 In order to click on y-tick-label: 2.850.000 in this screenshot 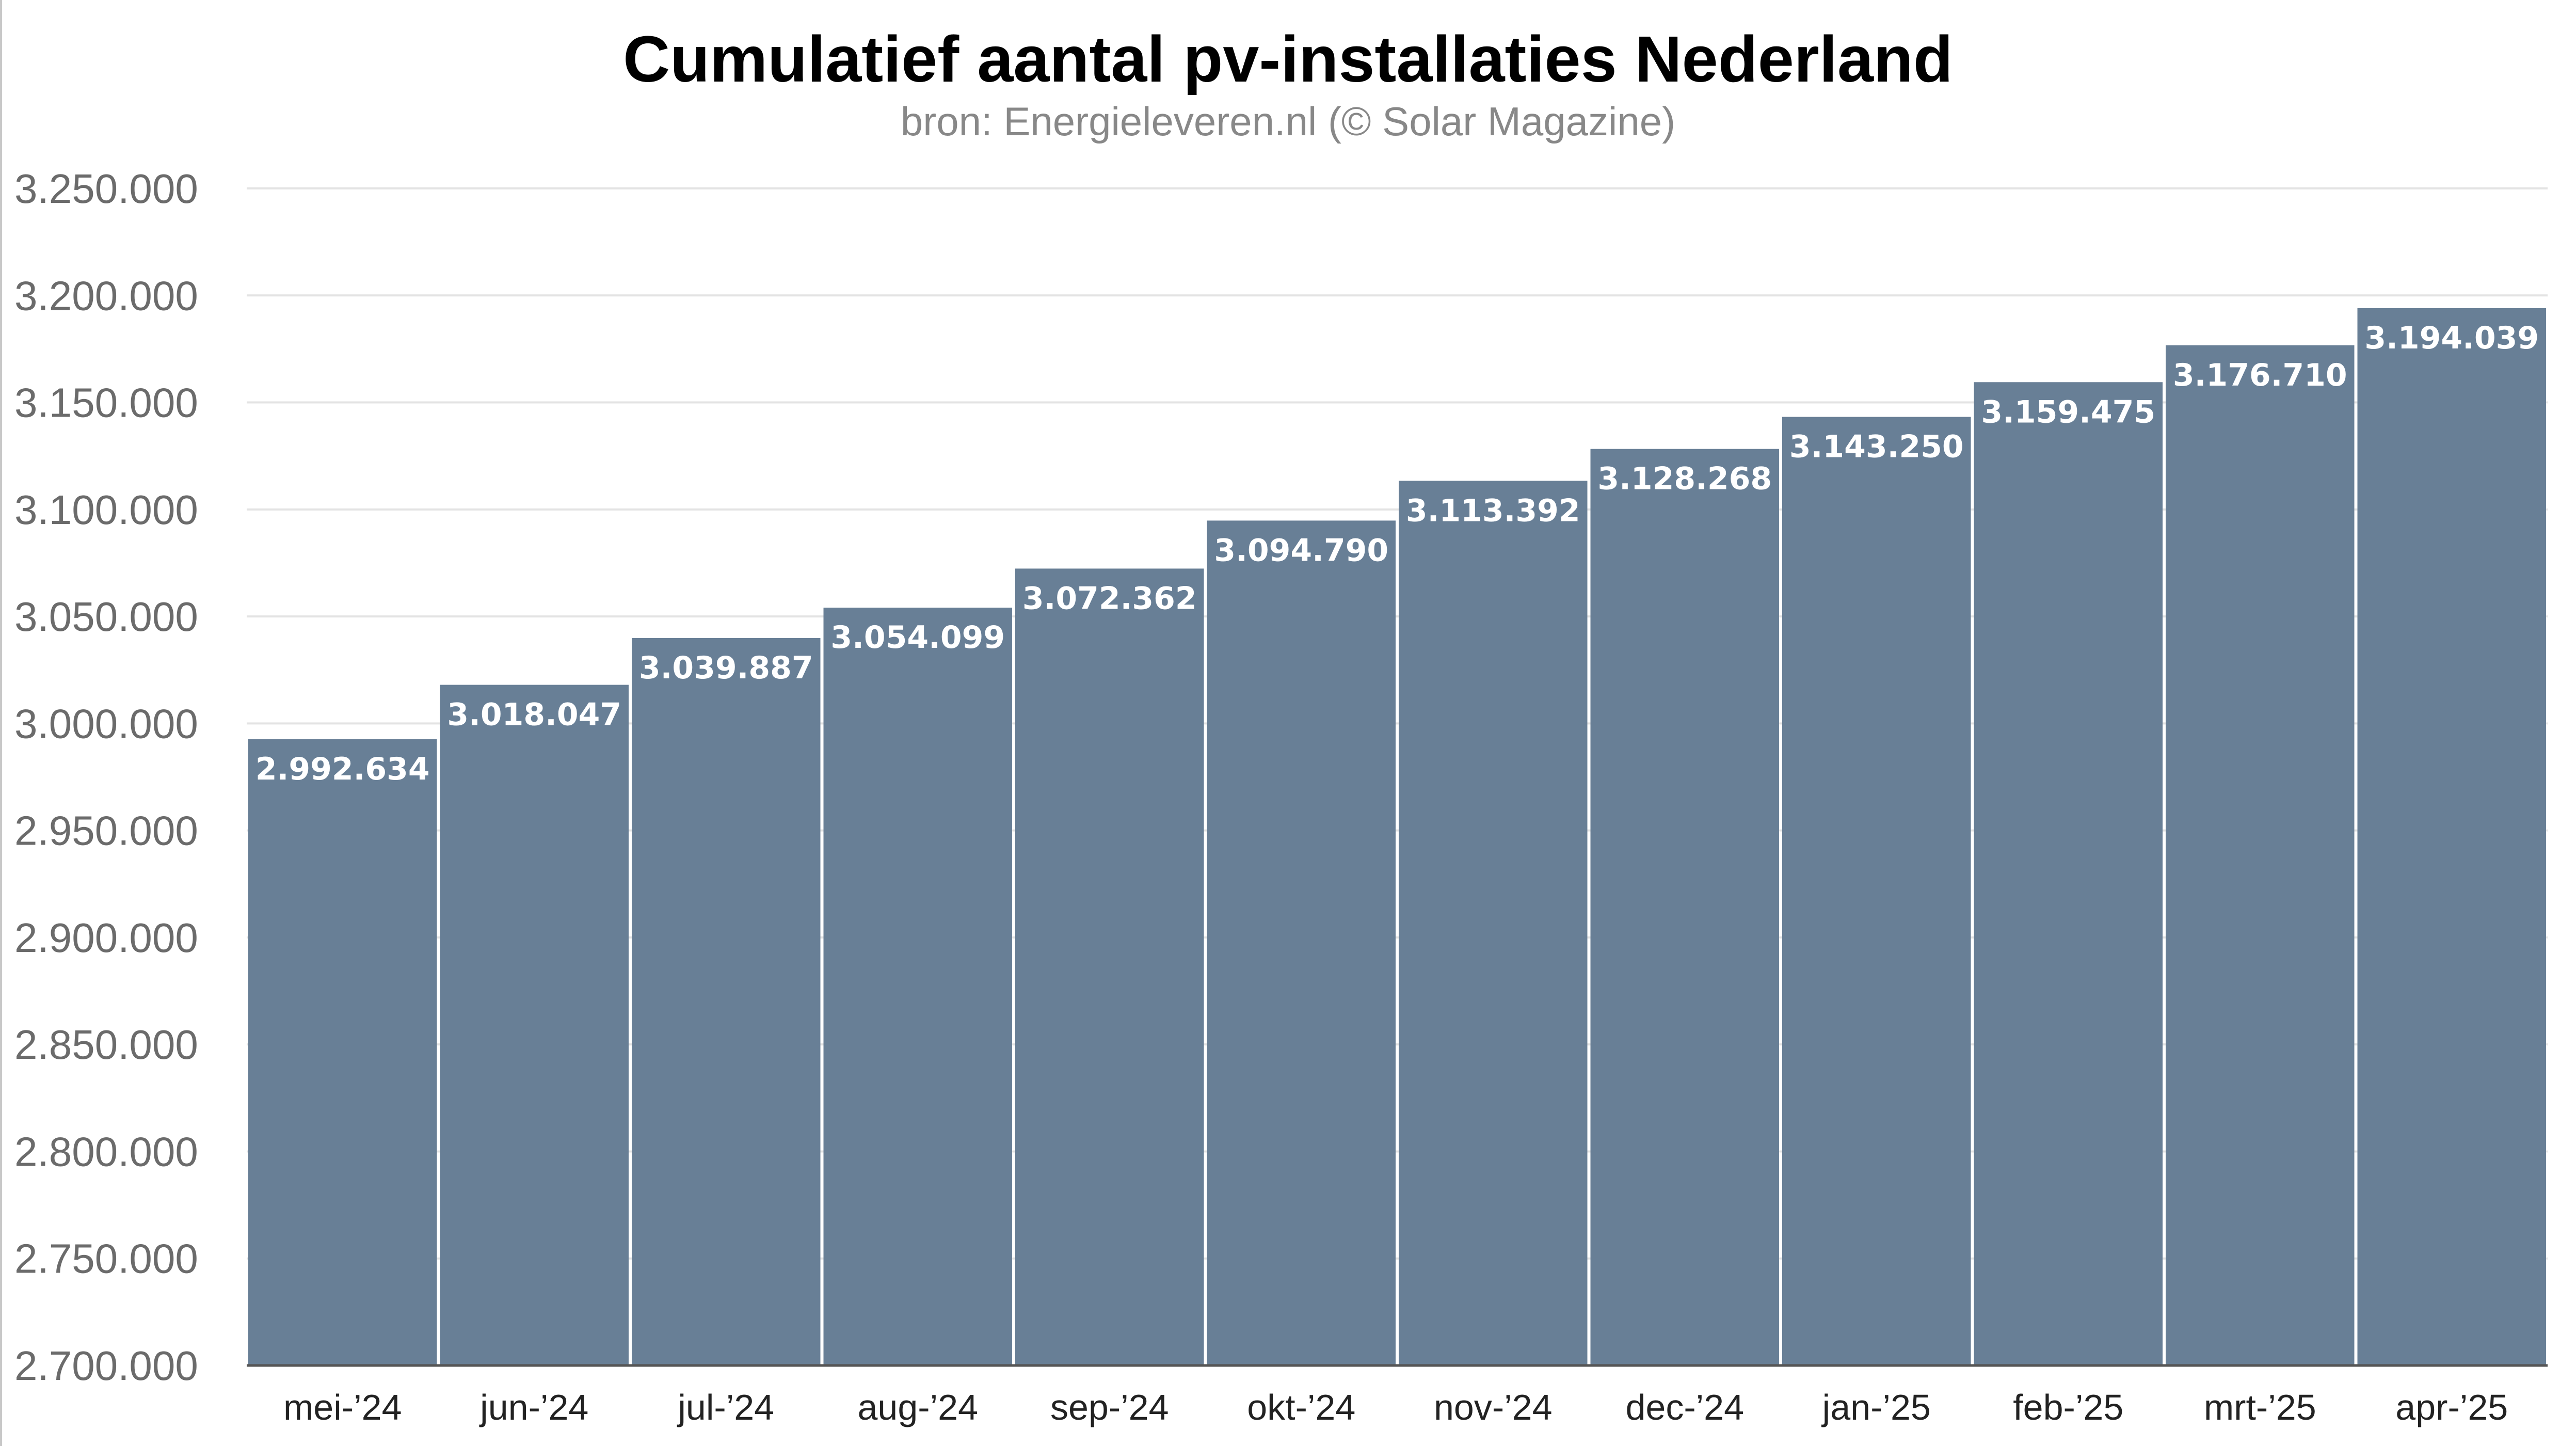, I will do `click(106, 1045)`.